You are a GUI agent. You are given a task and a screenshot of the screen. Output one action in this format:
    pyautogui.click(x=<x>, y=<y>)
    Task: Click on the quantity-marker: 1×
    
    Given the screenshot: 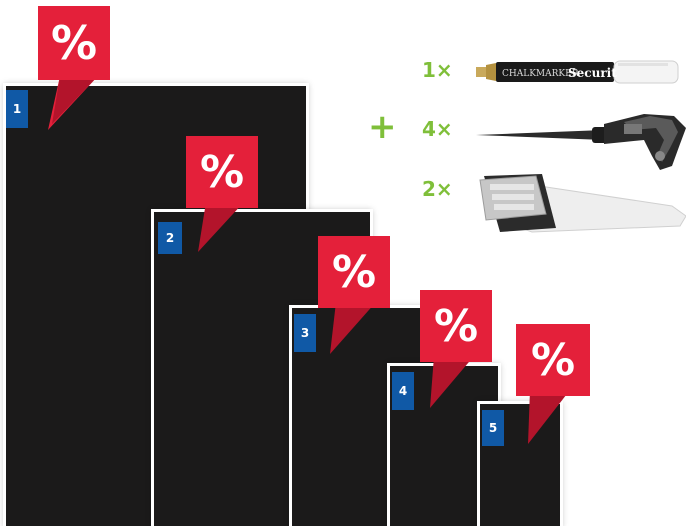 What is the action you would take?
    pyautogui.click(x=437, y=70)
    